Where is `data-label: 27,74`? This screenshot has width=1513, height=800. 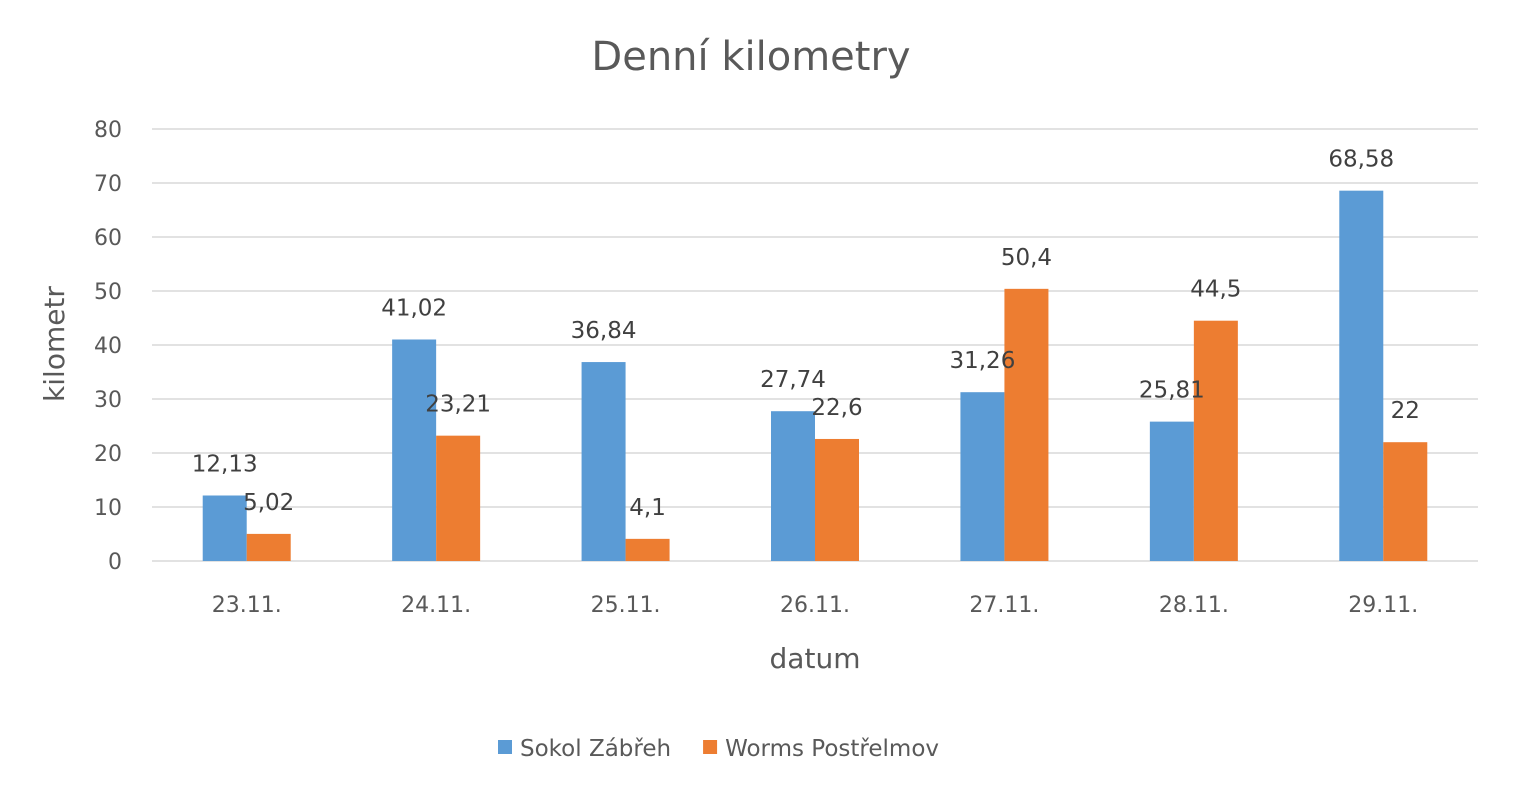
data-label: 27,74 is located at coordinates (793, 380).